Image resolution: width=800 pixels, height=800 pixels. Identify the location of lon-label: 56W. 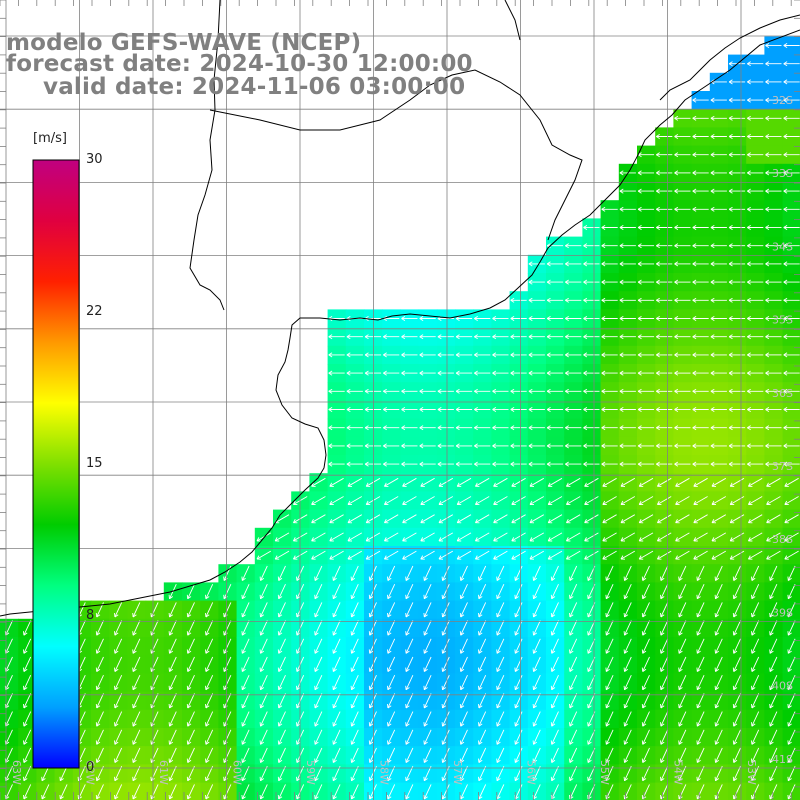
(531, 772).